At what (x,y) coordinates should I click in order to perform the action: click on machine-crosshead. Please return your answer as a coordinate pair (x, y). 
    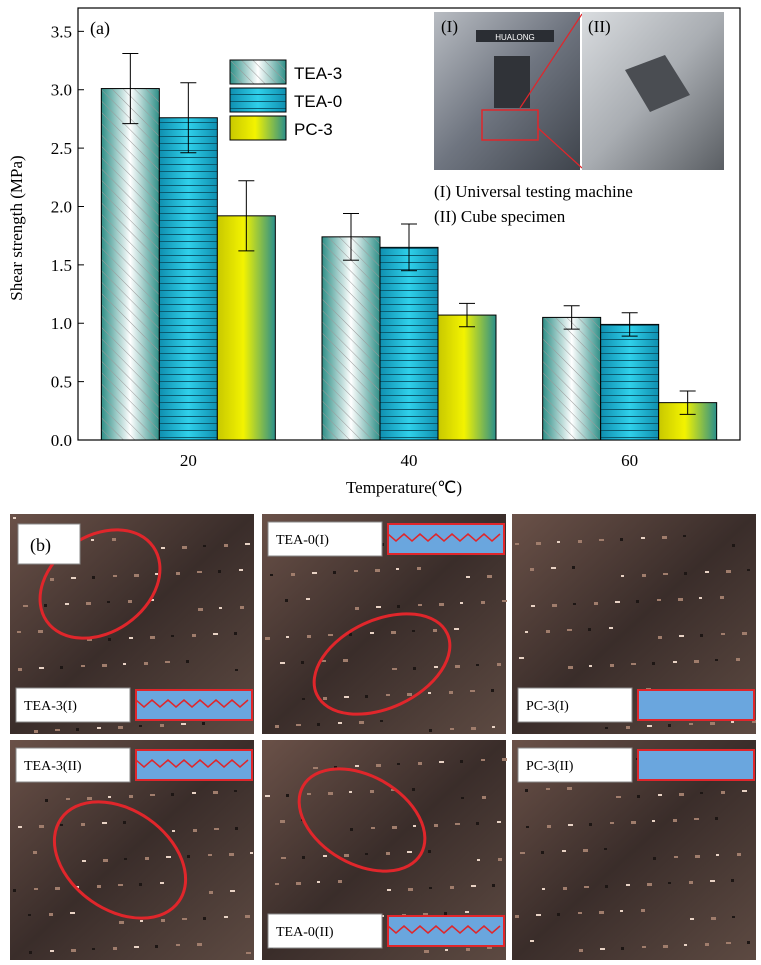
    Looking at the image, I should click on (515, 36).